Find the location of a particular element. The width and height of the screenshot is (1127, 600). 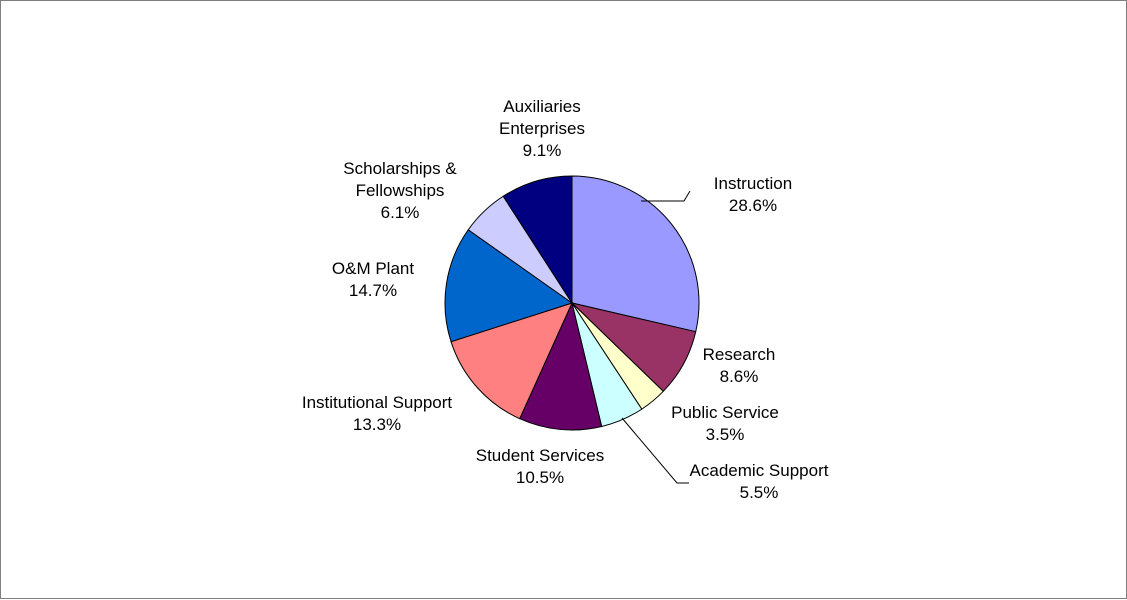

slice-percent: 6.1% is located at coordinates (400, 212).